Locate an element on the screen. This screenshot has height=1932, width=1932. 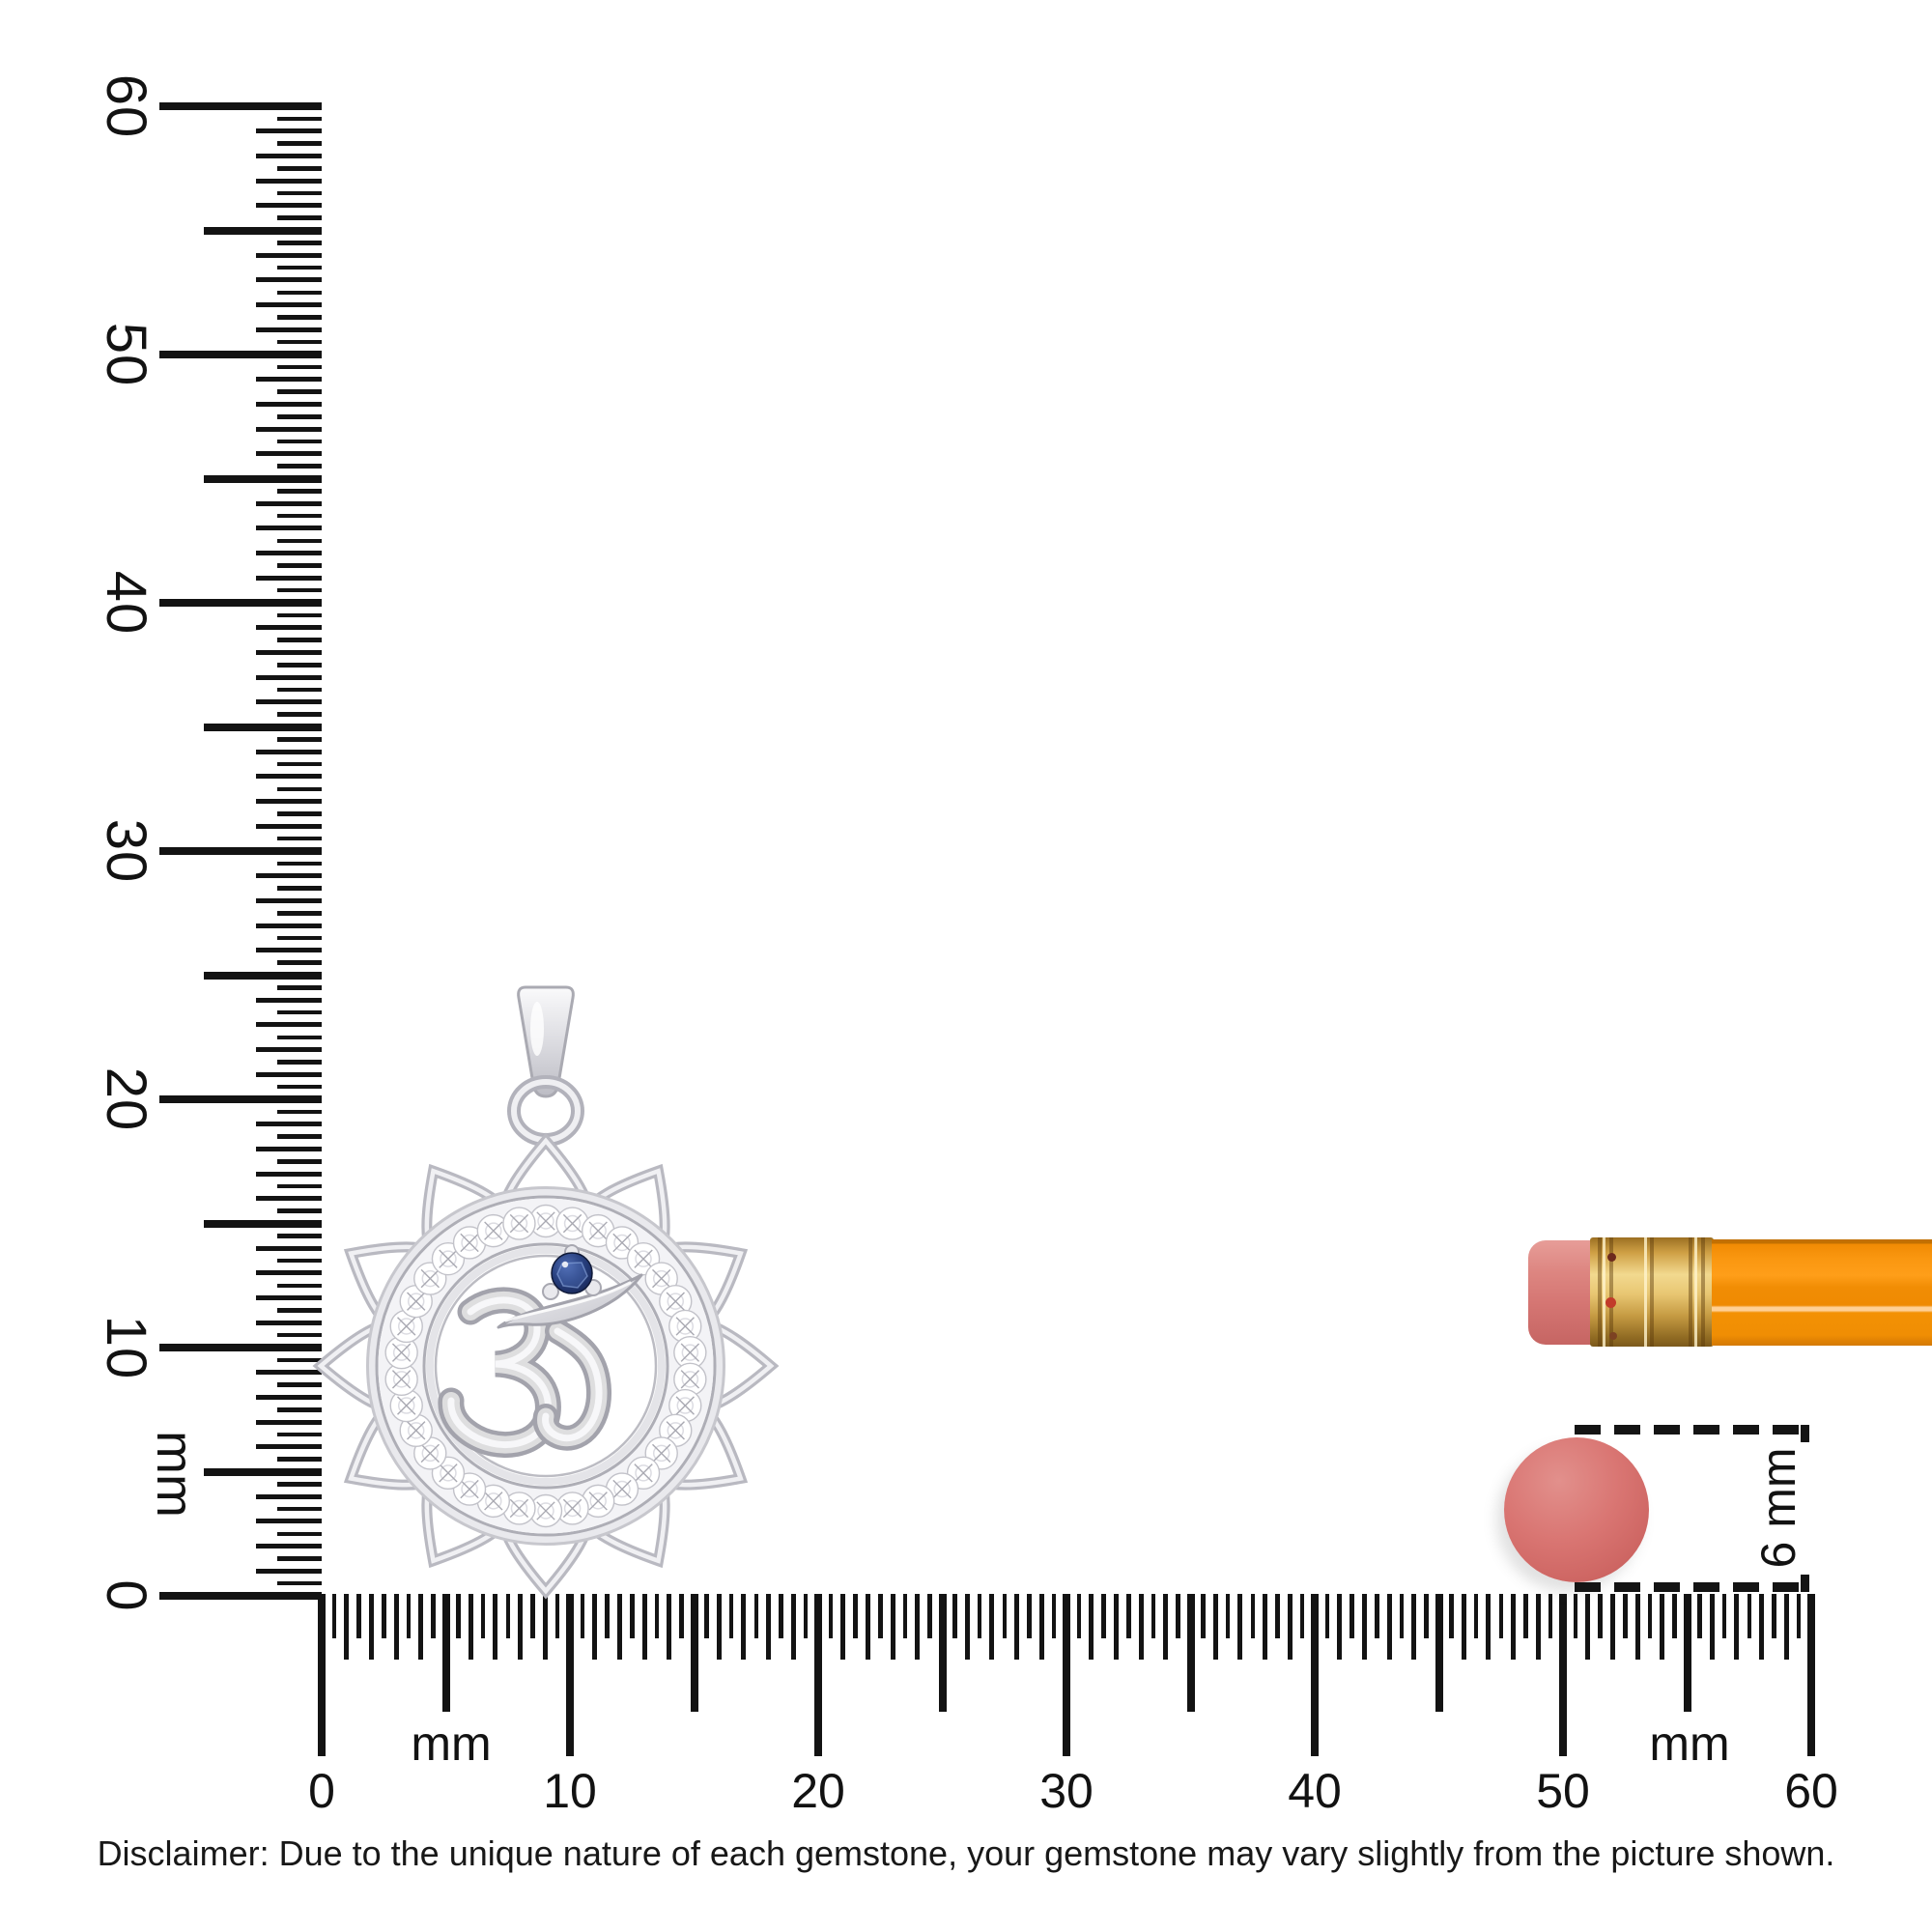
vertical-ruler-unit-label: mm is located at coordinates (175, 1474).